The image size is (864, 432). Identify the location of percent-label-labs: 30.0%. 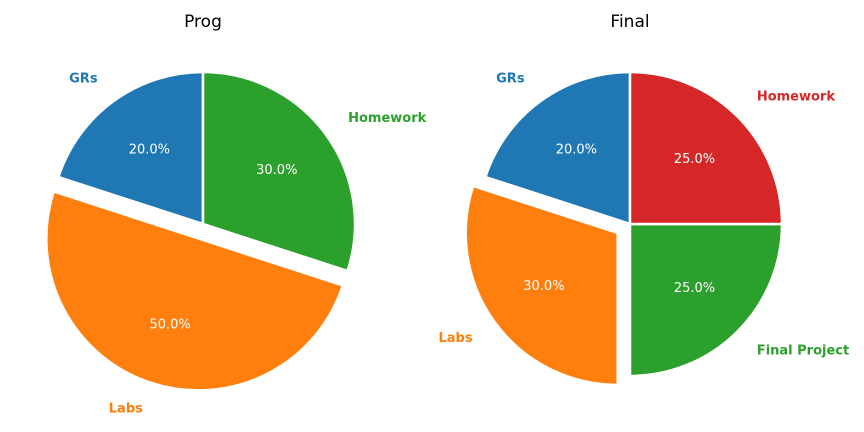
(543, 286).